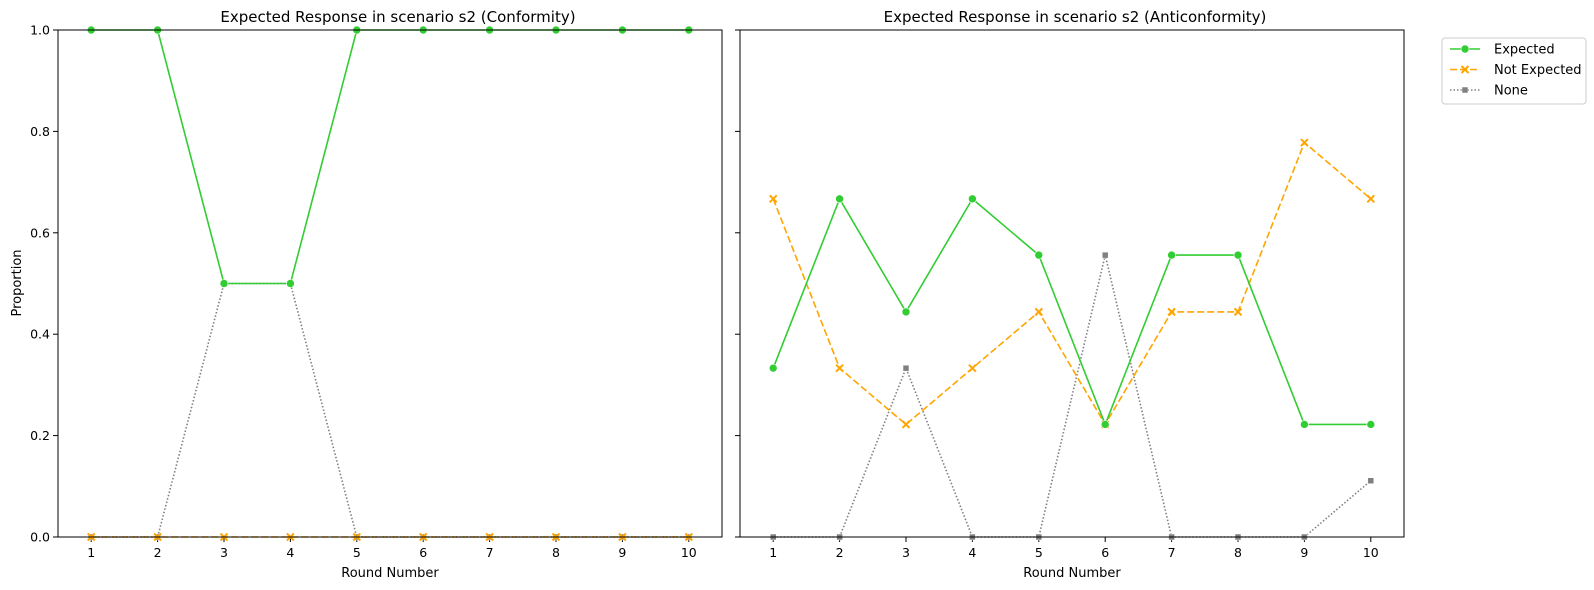 Image resolution: width=1594 pixels, height=590 pixels. What do you see at coordinates (737, 283) in the screenshot?
I see `y-ticks` at bounding box center [737, 283].